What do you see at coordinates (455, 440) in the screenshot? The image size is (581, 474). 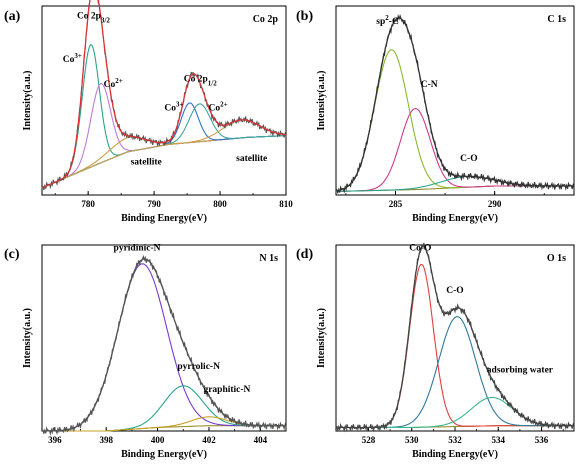 I see `panel-d-x-tick-label: 532` at bounding box center [455, 440].